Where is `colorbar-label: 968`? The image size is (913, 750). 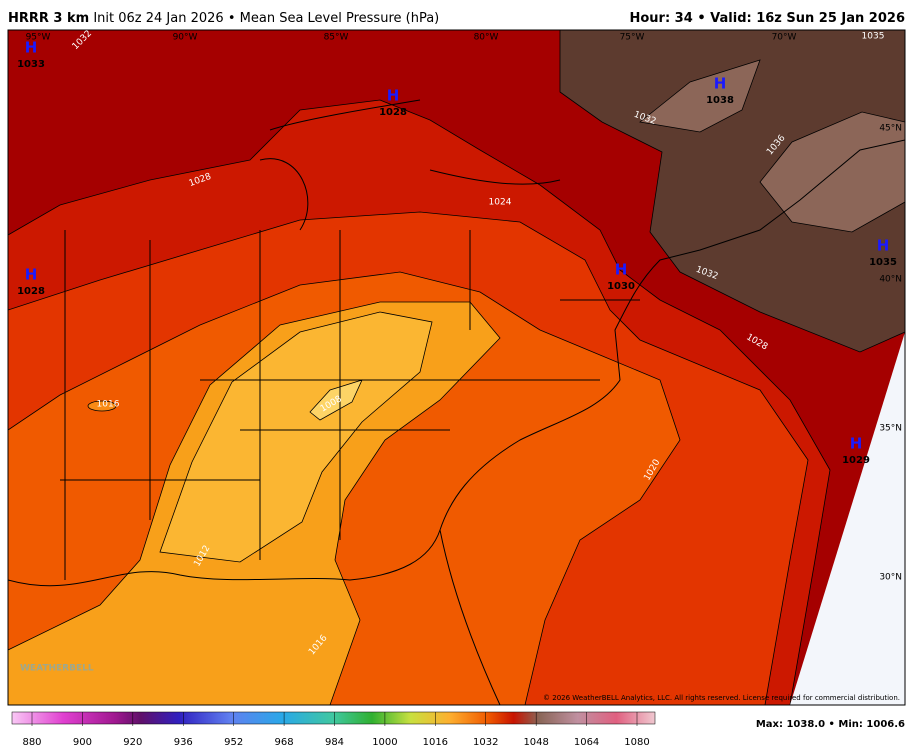
colorbar-label: 968 is located at coordinates (284, 742).